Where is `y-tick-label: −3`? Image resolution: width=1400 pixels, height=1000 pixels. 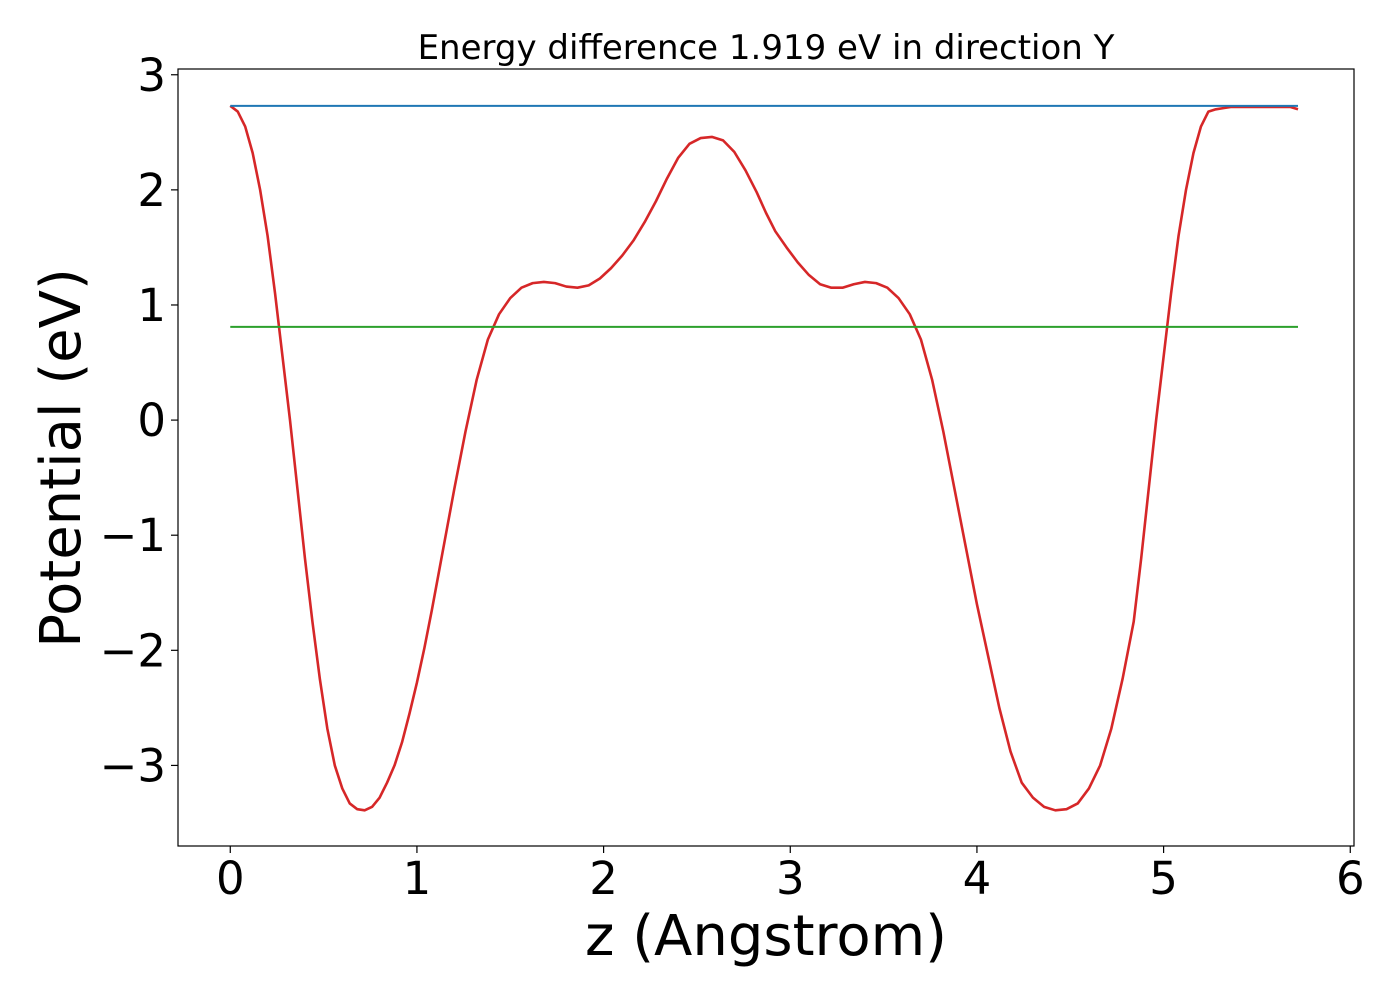 y-tick-label: −3 is located at coordinates (133, 765).